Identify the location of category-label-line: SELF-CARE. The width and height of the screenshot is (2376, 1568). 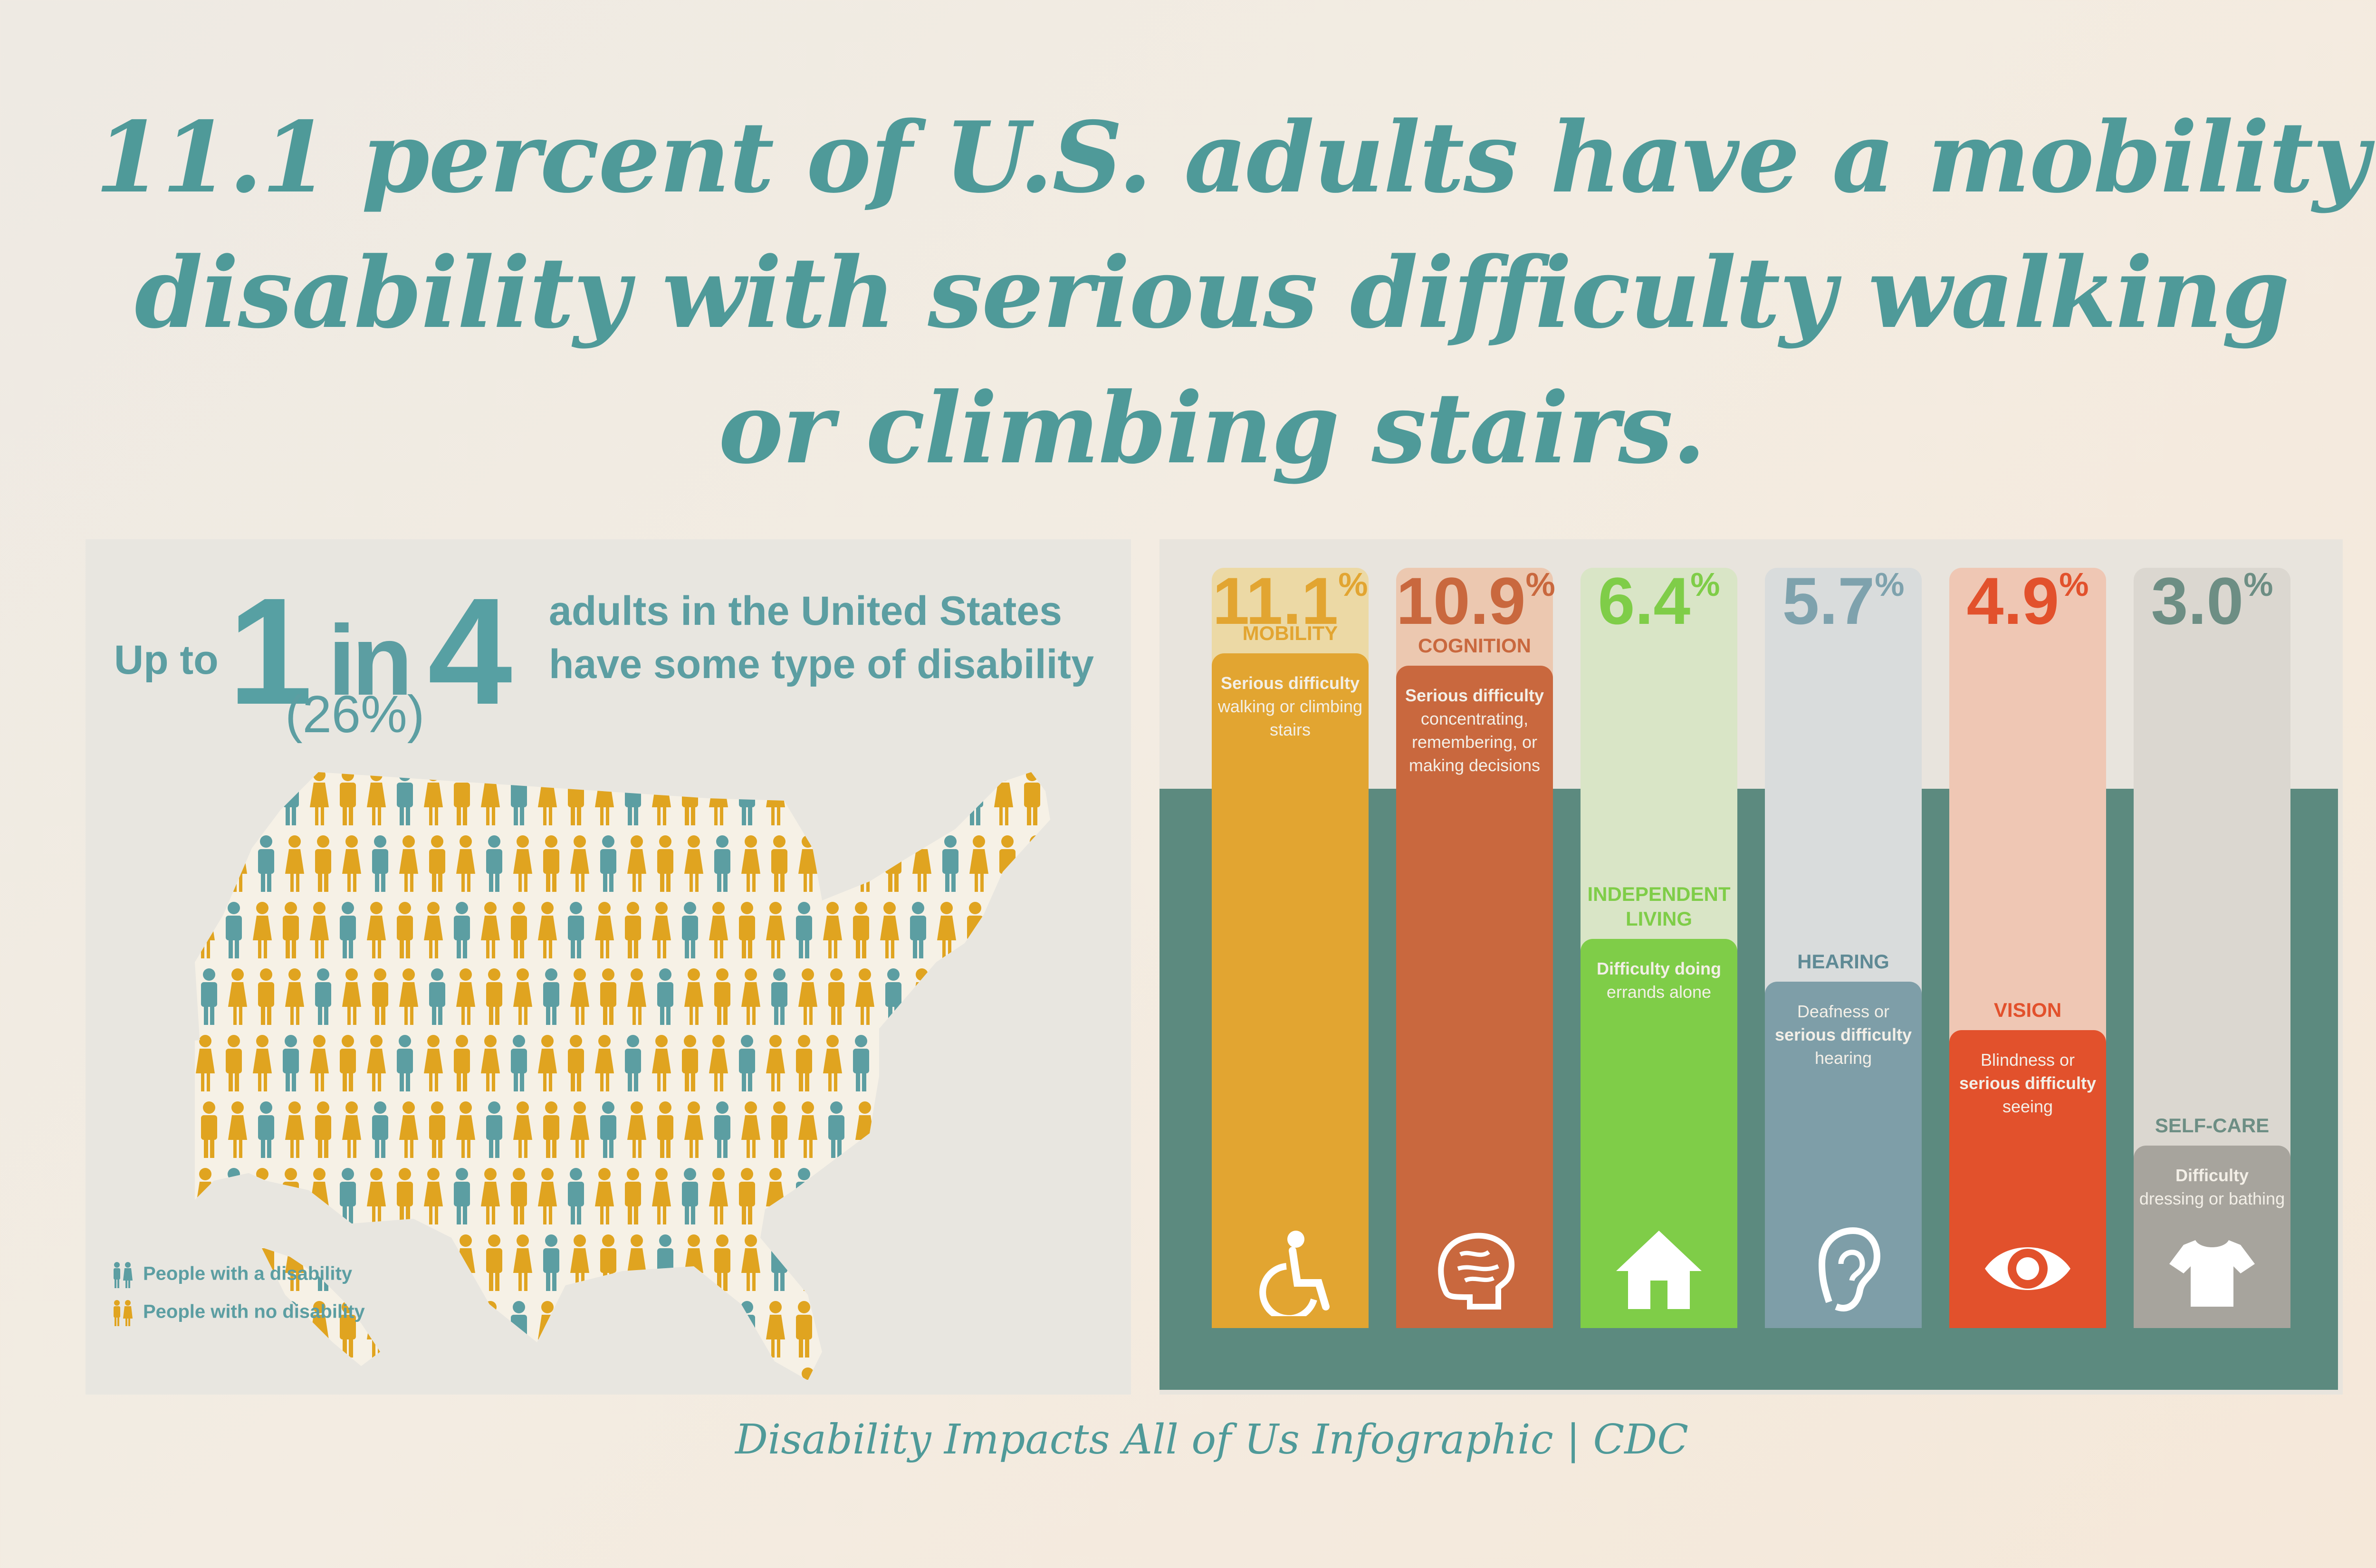
(2212, 1126).